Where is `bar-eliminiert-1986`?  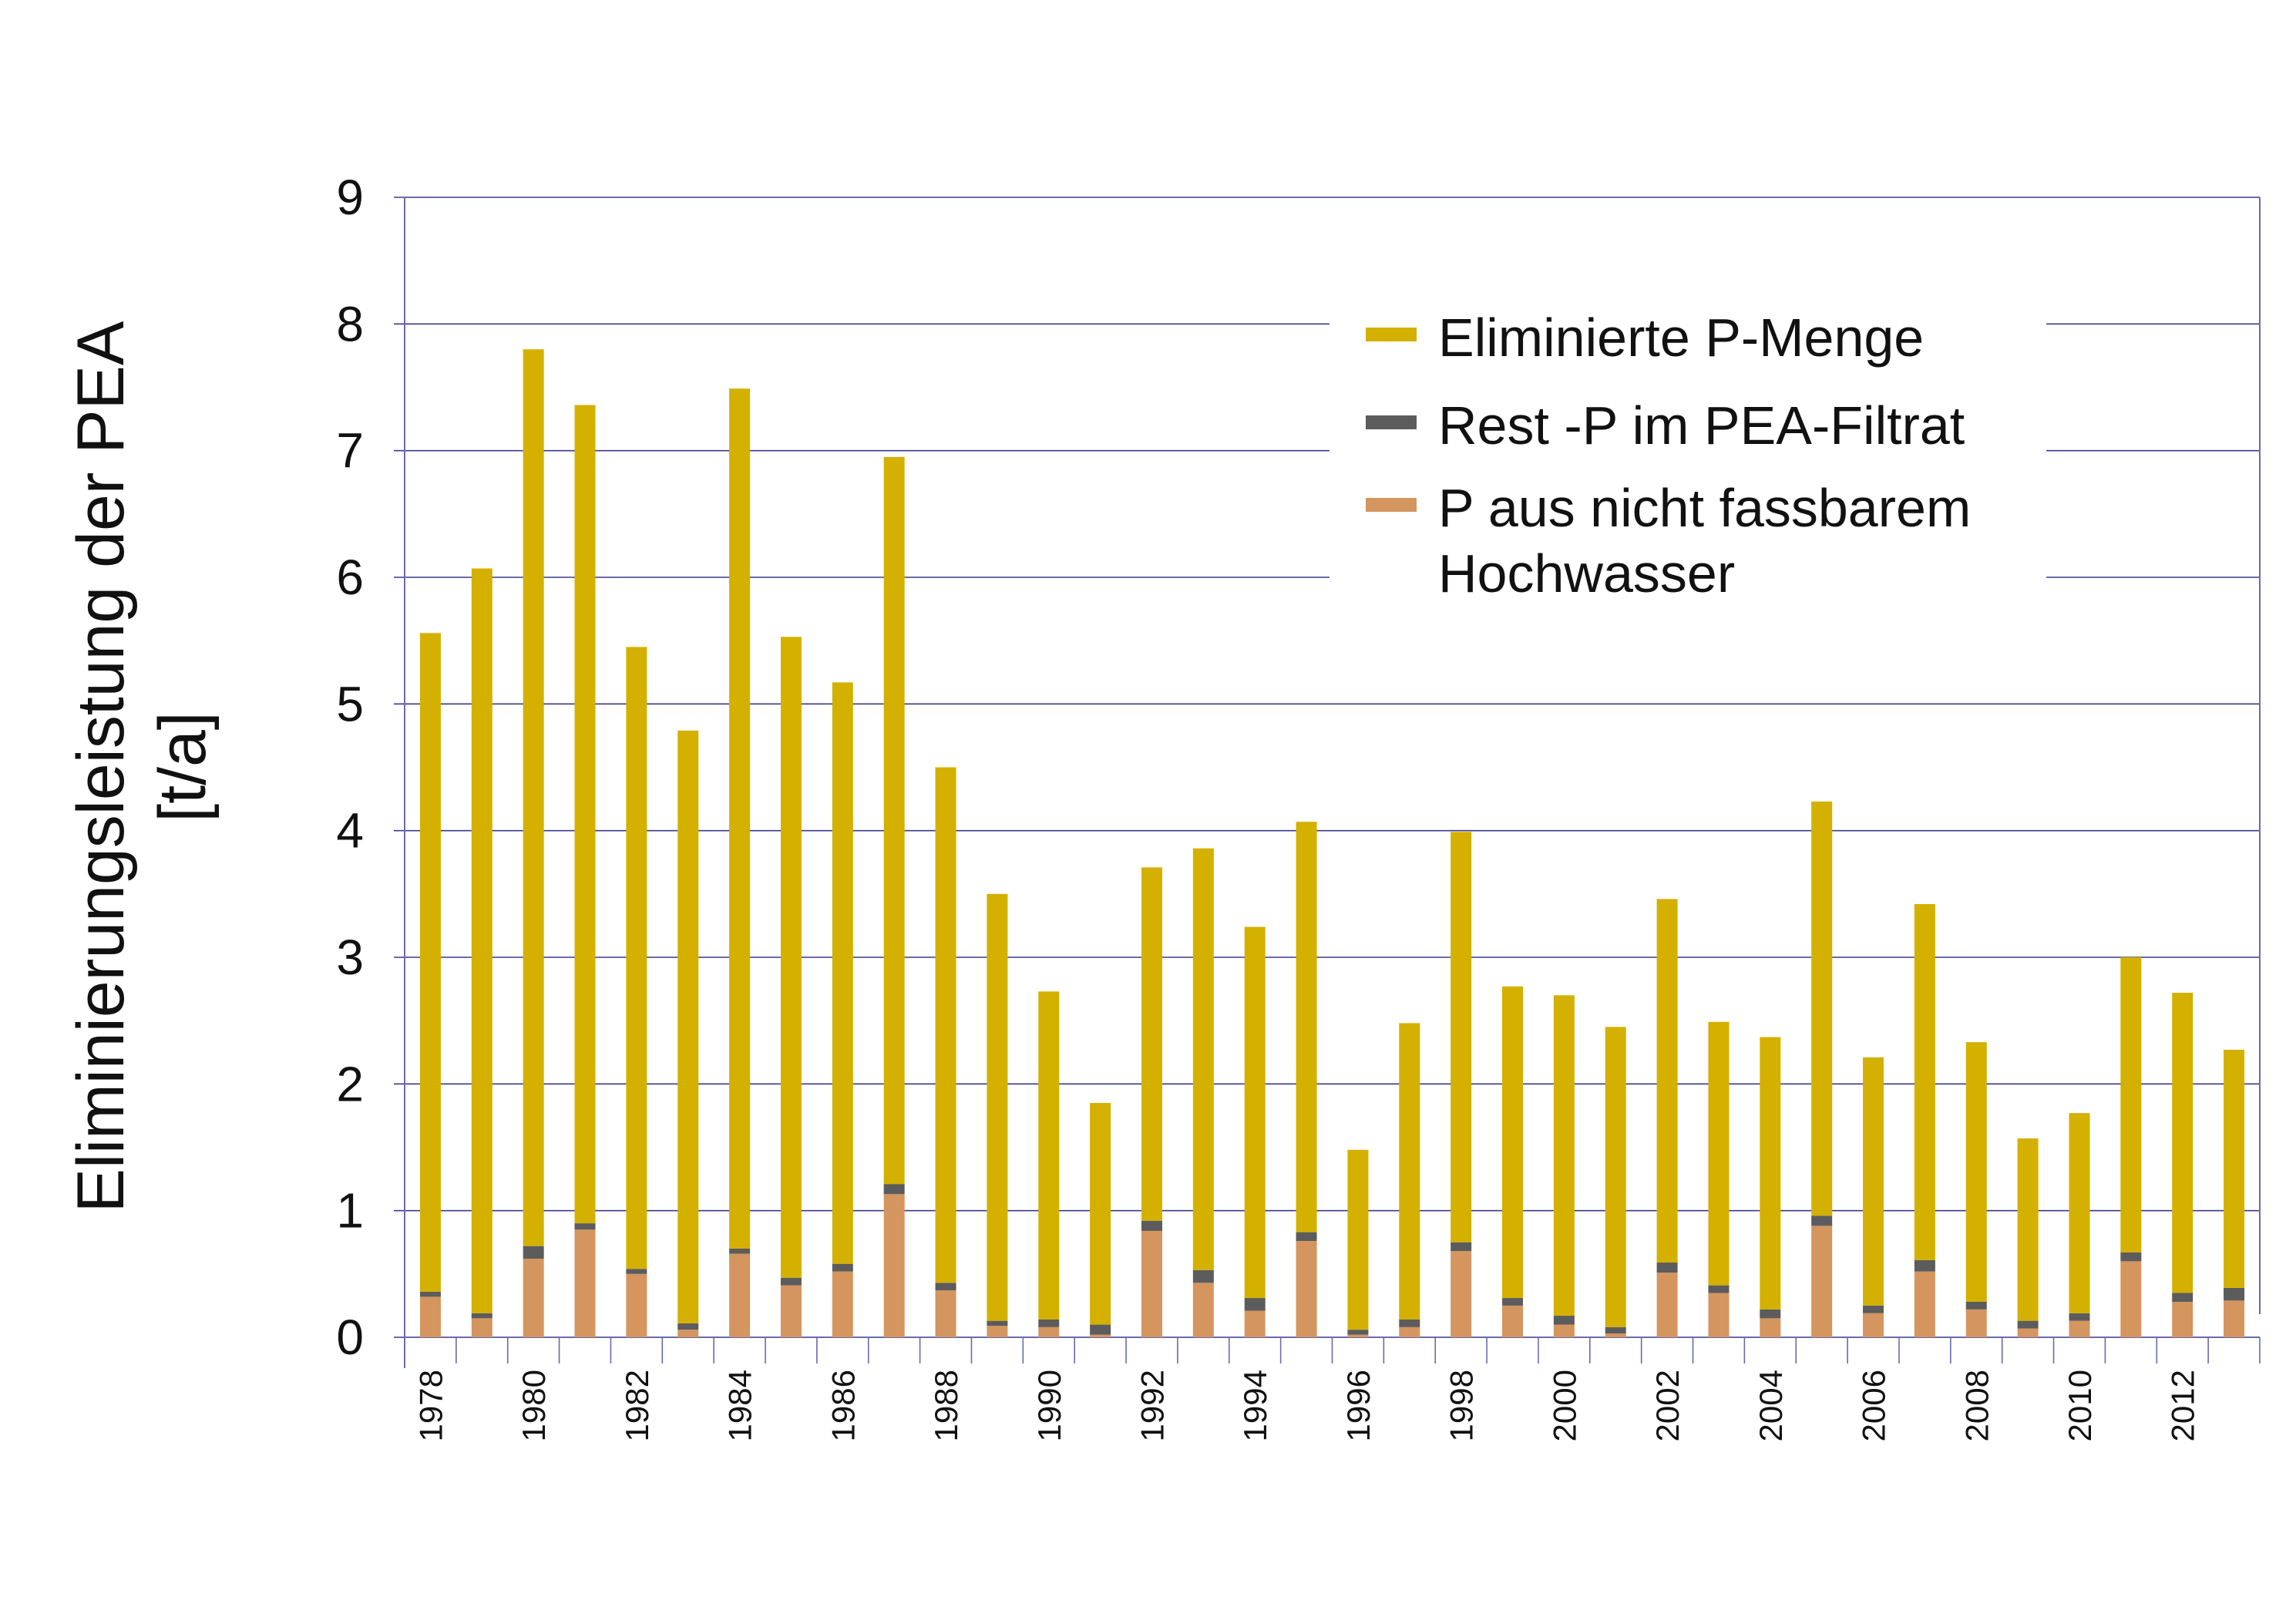 bar-eliminiert-1986 is located at coordinates (843, 973).